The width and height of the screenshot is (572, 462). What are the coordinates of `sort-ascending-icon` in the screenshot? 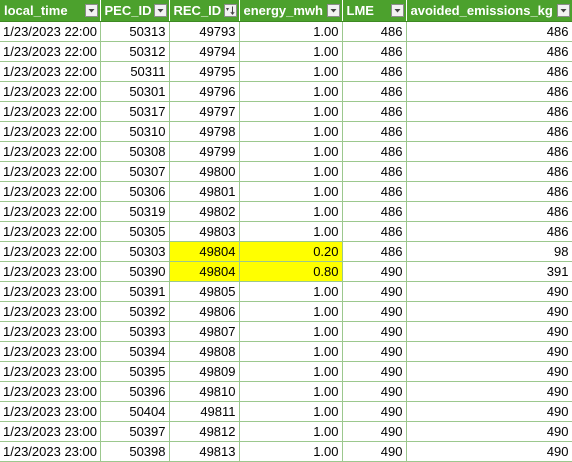 It's located at (230, 10).